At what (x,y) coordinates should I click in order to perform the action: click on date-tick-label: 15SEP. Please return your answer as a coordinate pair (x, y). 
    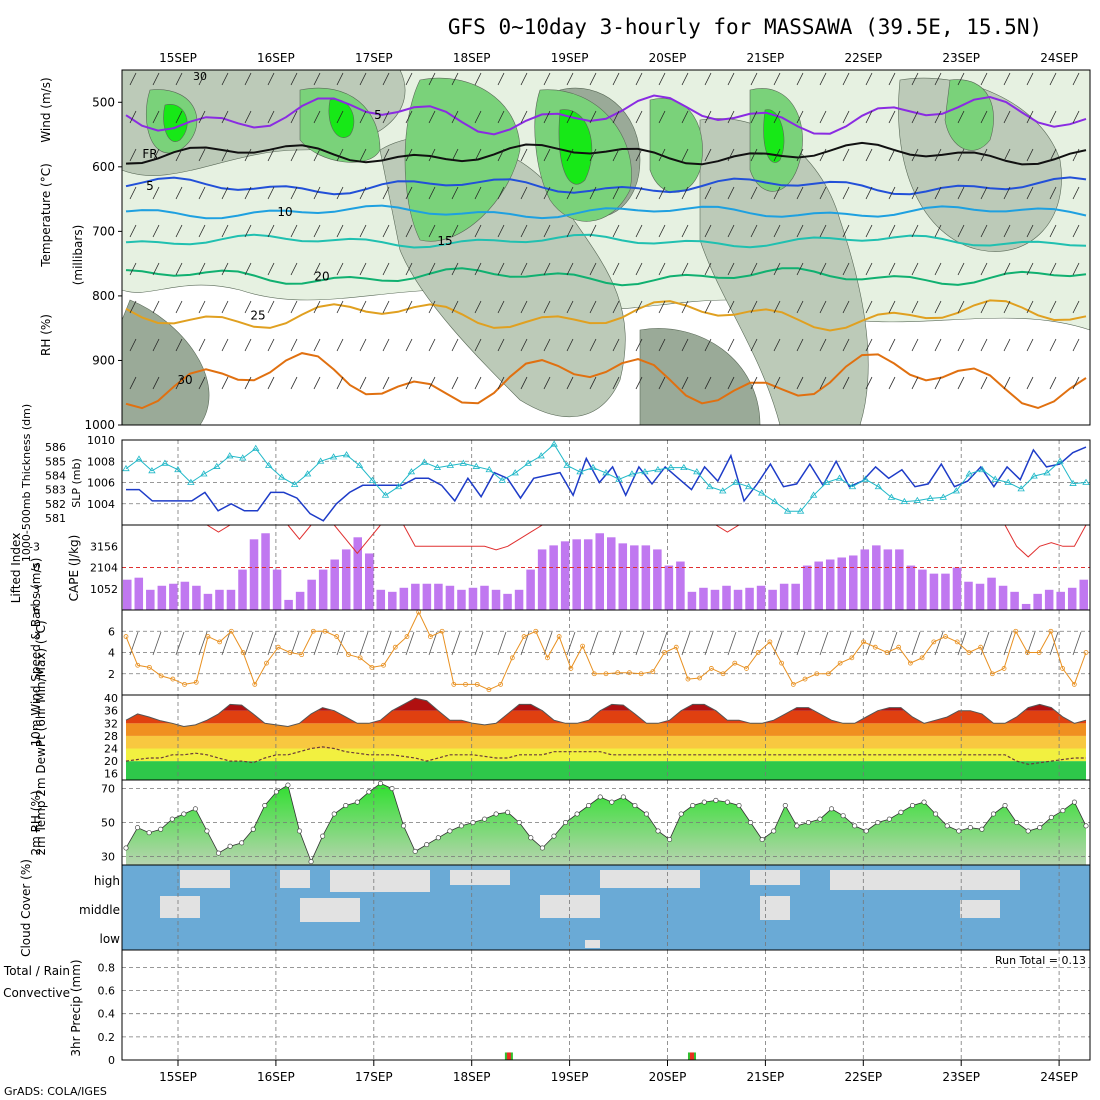
    Looking at the image, I should click on (178, 58).